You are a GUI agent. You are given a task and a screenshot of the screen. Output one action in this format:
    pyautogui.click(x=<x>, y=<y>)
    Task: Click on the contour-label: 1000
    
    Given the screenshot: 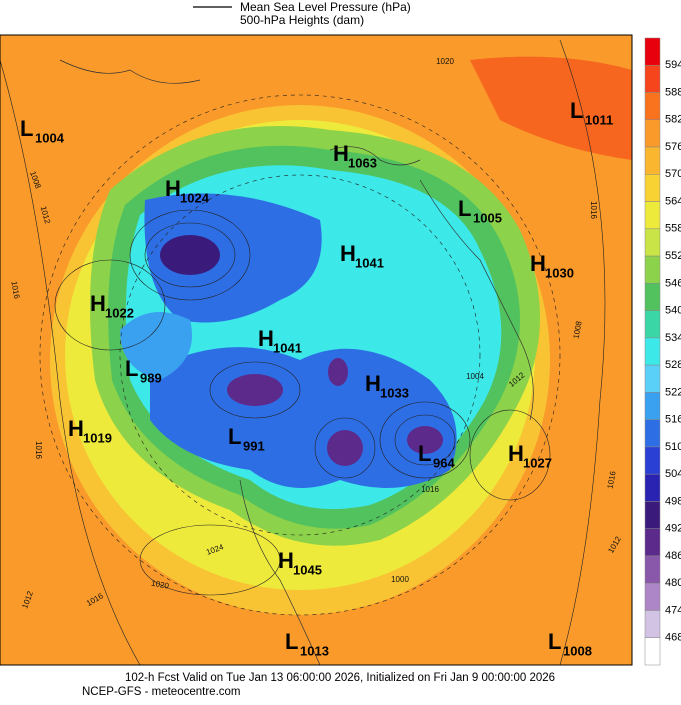 What is the action you would take?
    pyautogui.click(x=400, y=579)
    